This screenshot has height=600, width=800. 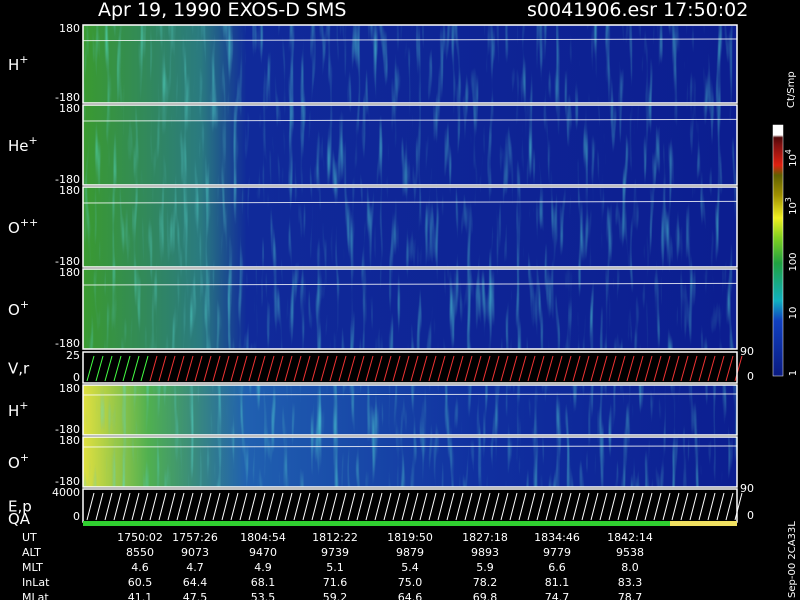 What do you see at coordinates (19, 519) in the screenshot?
I see `qa-label: QA` at bounding box center [19, 519].